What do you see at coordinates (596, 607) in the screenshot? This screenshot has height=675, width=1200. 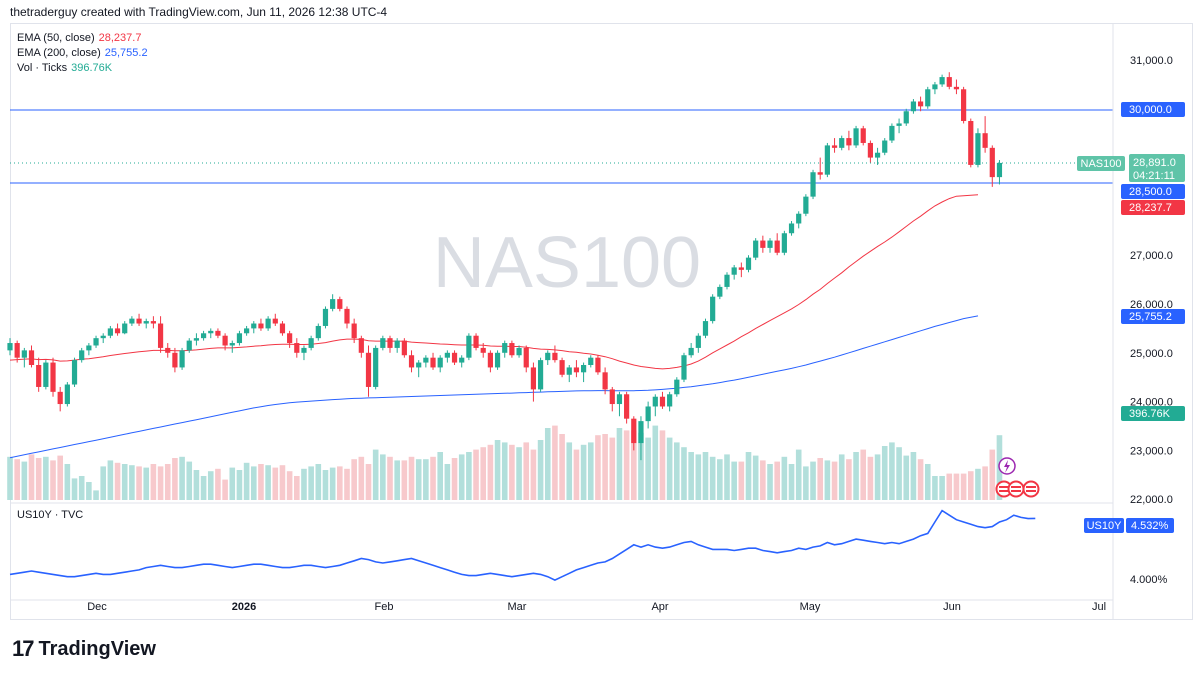 I see `time-axis: Dec 2026 Feb Mar Apr May Jun Jul` at bounding box center [596, 607].